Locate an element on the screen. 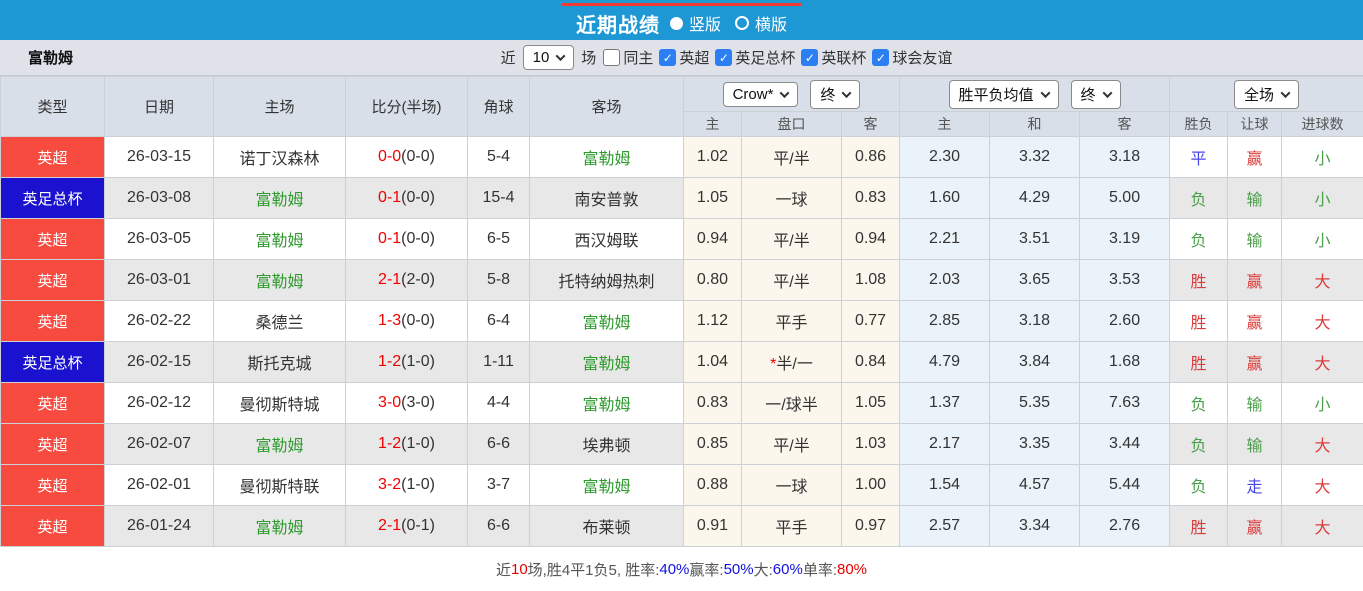  avg-home-cell: 2.17 is located at coordinates (945, 444).